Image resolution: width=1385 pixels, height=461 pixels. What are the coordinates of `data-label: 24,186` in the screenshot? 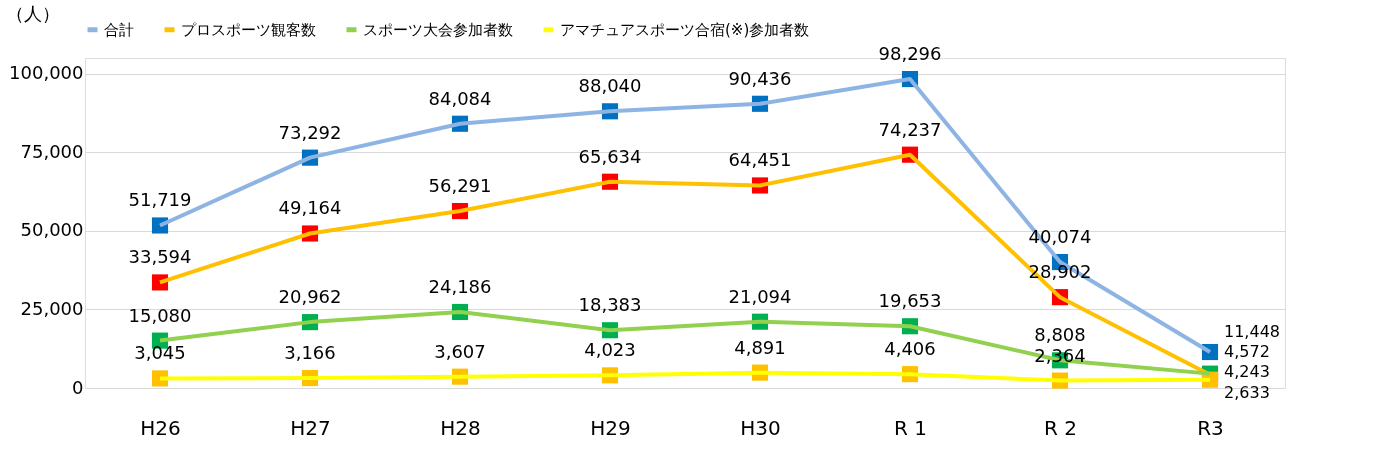 It's located at (460, 286).